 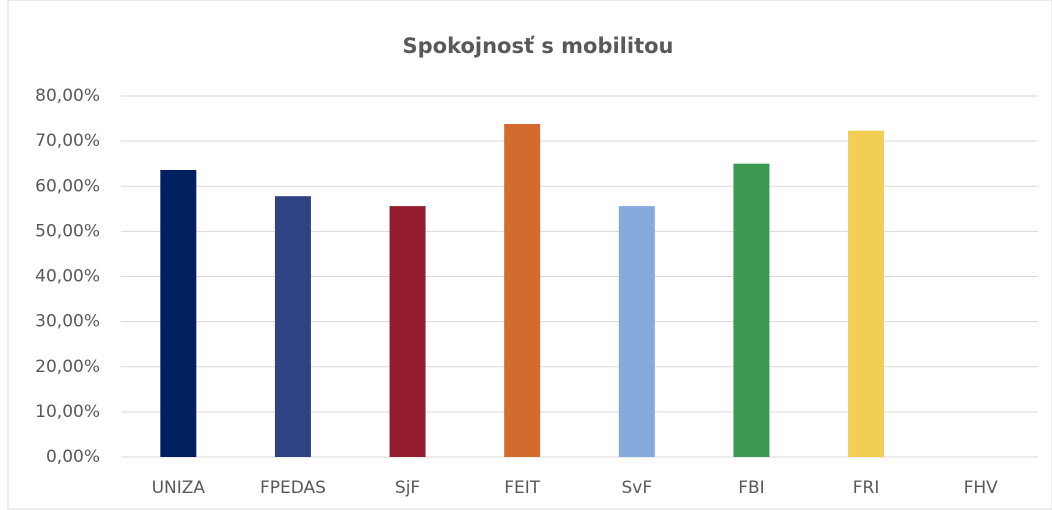 I want to click on y-tick-label: 50,00%, so click(x=67, y=231).